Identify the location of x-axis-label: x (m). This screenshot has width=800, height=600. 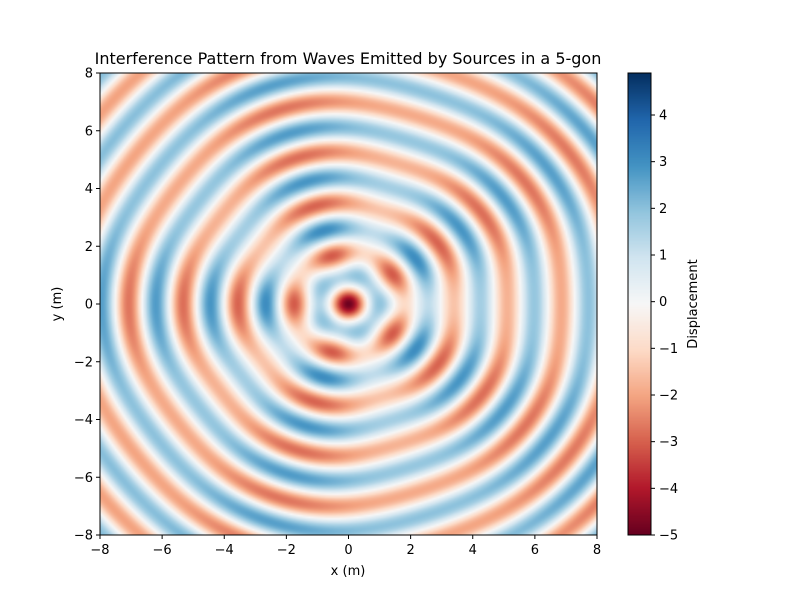
(348, 571).